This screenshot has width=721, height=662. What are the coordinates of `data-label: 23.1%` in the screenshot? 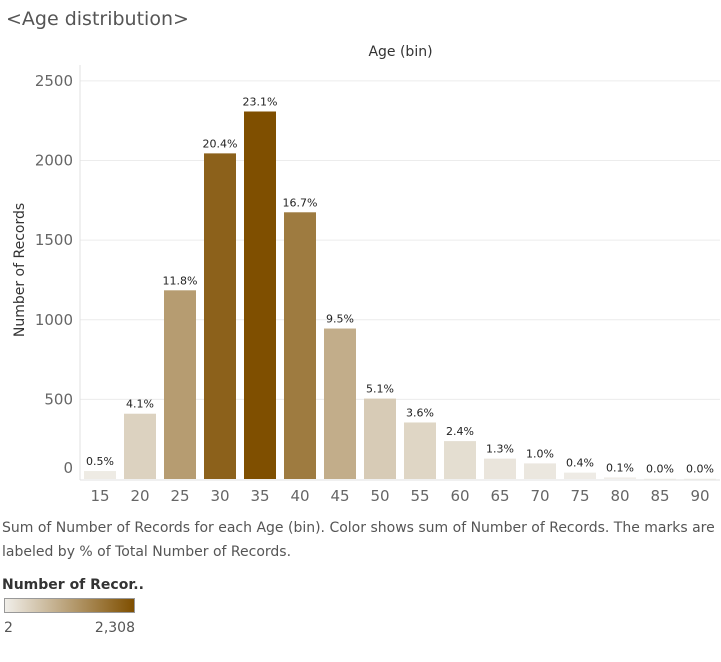 It's located at (260, 101).